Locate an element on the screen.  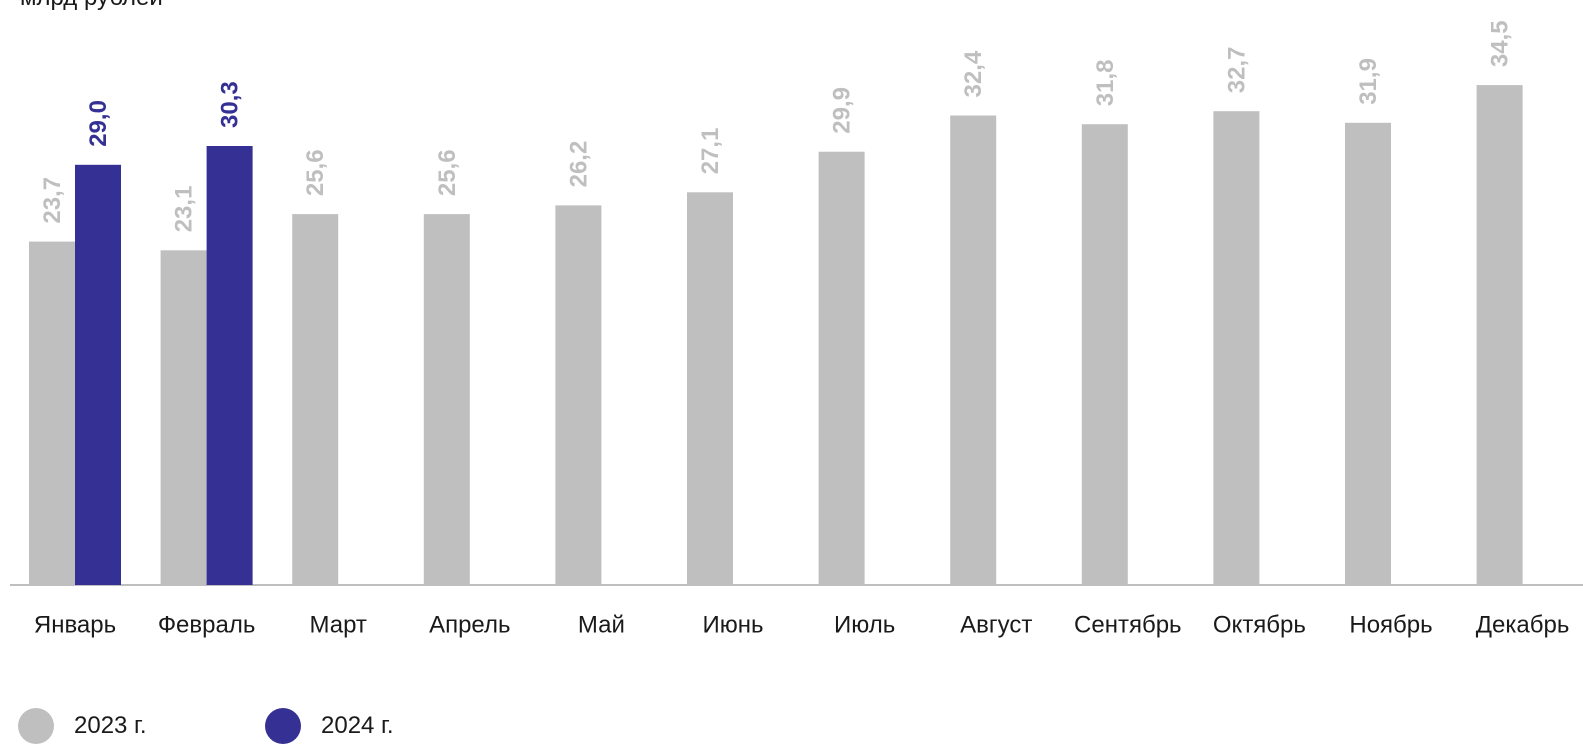
value-label-2024-2: 30,3 is located at coordinates (230, 104).